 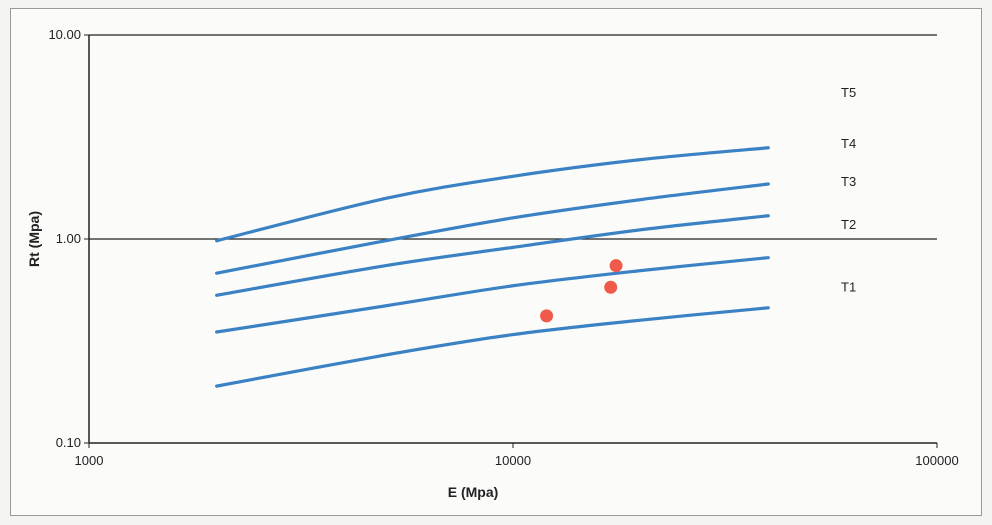 What do you see at coordinates (64, 34) in the screenshot?
I see `y-tick-label: 10.00` at bounding box center [64, 34].